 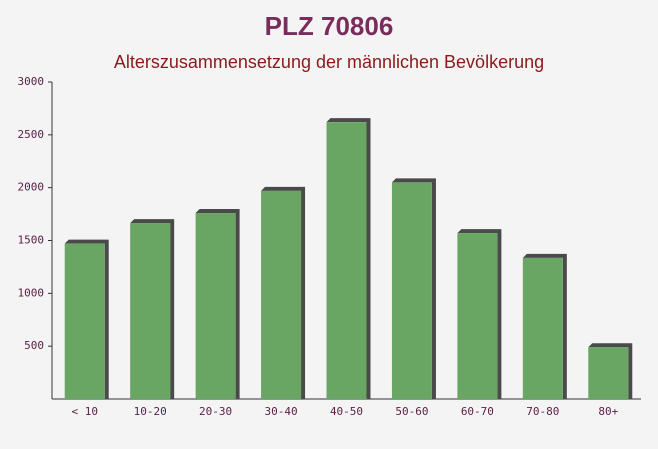 I want to click on x-tick-label: 40-50, so click(x=346, y=411).